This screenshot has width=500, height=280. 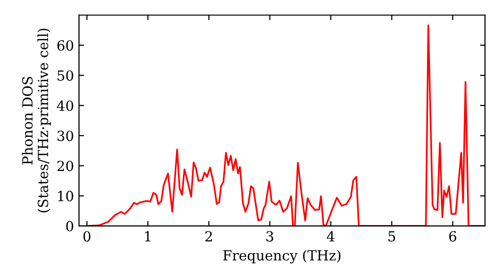 What do you see at coordinates (392, 236) in the screenshot?
I see `x-tick-label: 5` at bounding box center [392, 236].